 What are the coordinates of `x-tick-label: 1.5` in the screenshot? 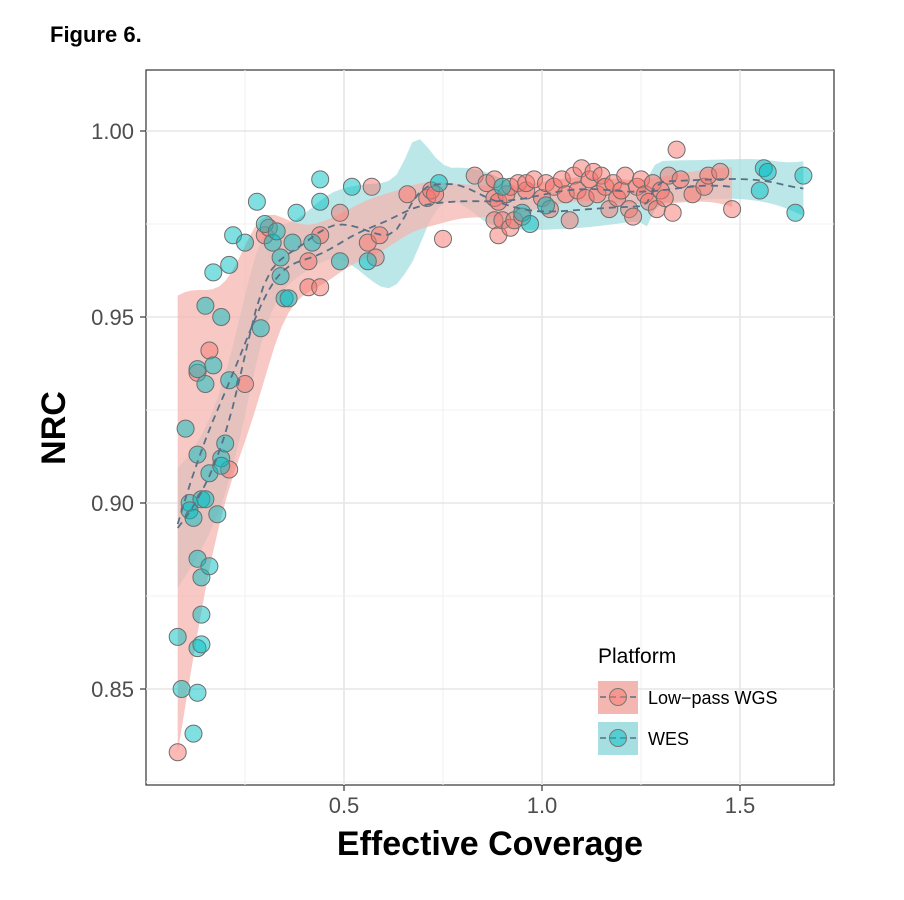 It's located at (740, 805).